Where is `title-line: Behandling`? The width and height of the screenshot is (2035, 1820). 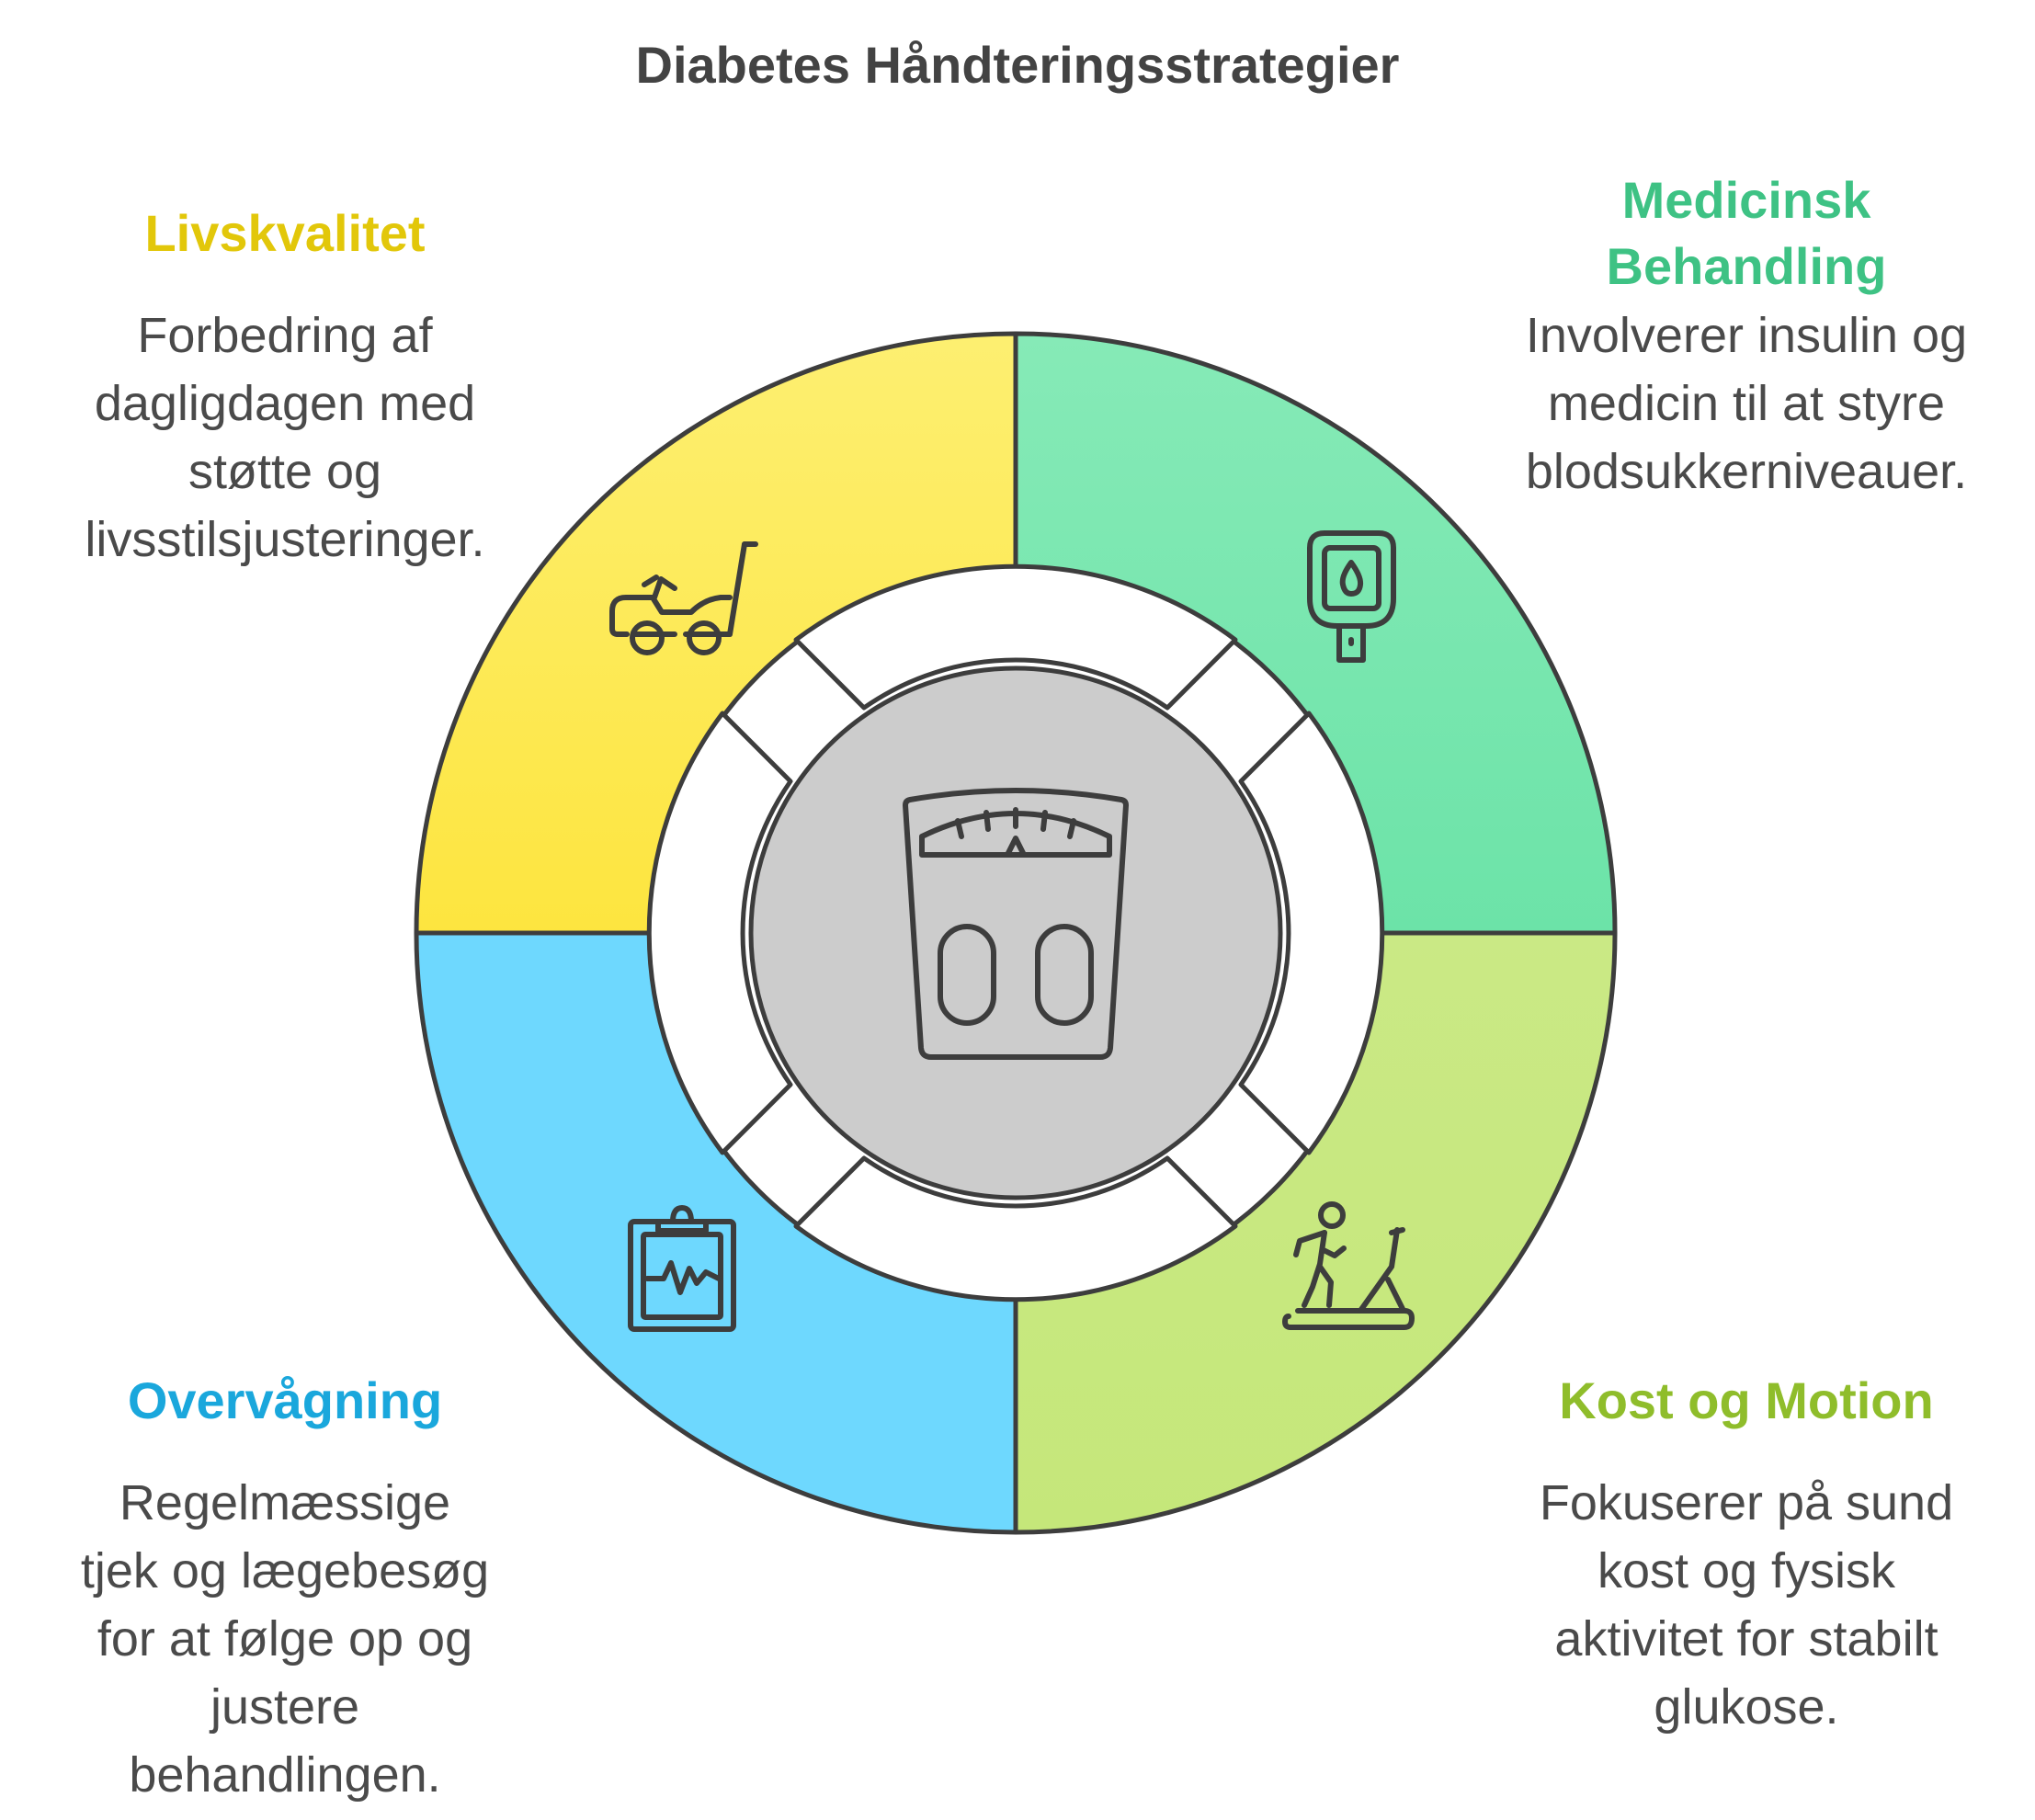
title-line: Behandling is located at coordinates (1747, 266).